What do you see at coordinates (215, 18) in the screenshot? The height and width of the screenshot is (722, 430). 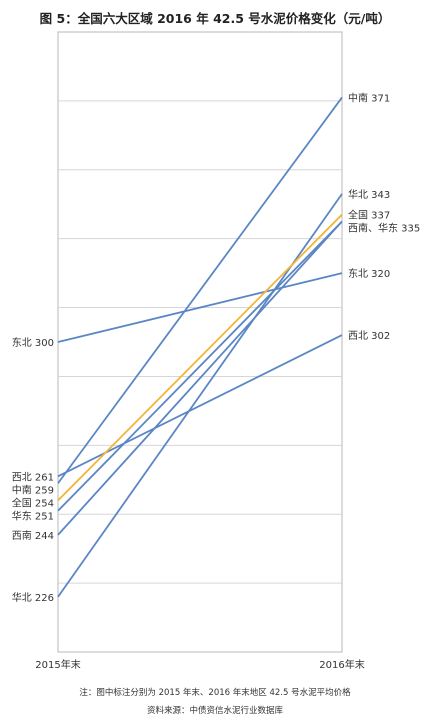 I see `chart-title: 图 5：全国六大区域 2016 年 42.5 号水泥价格变化（元/吨）` at bounding box center [215, 18].